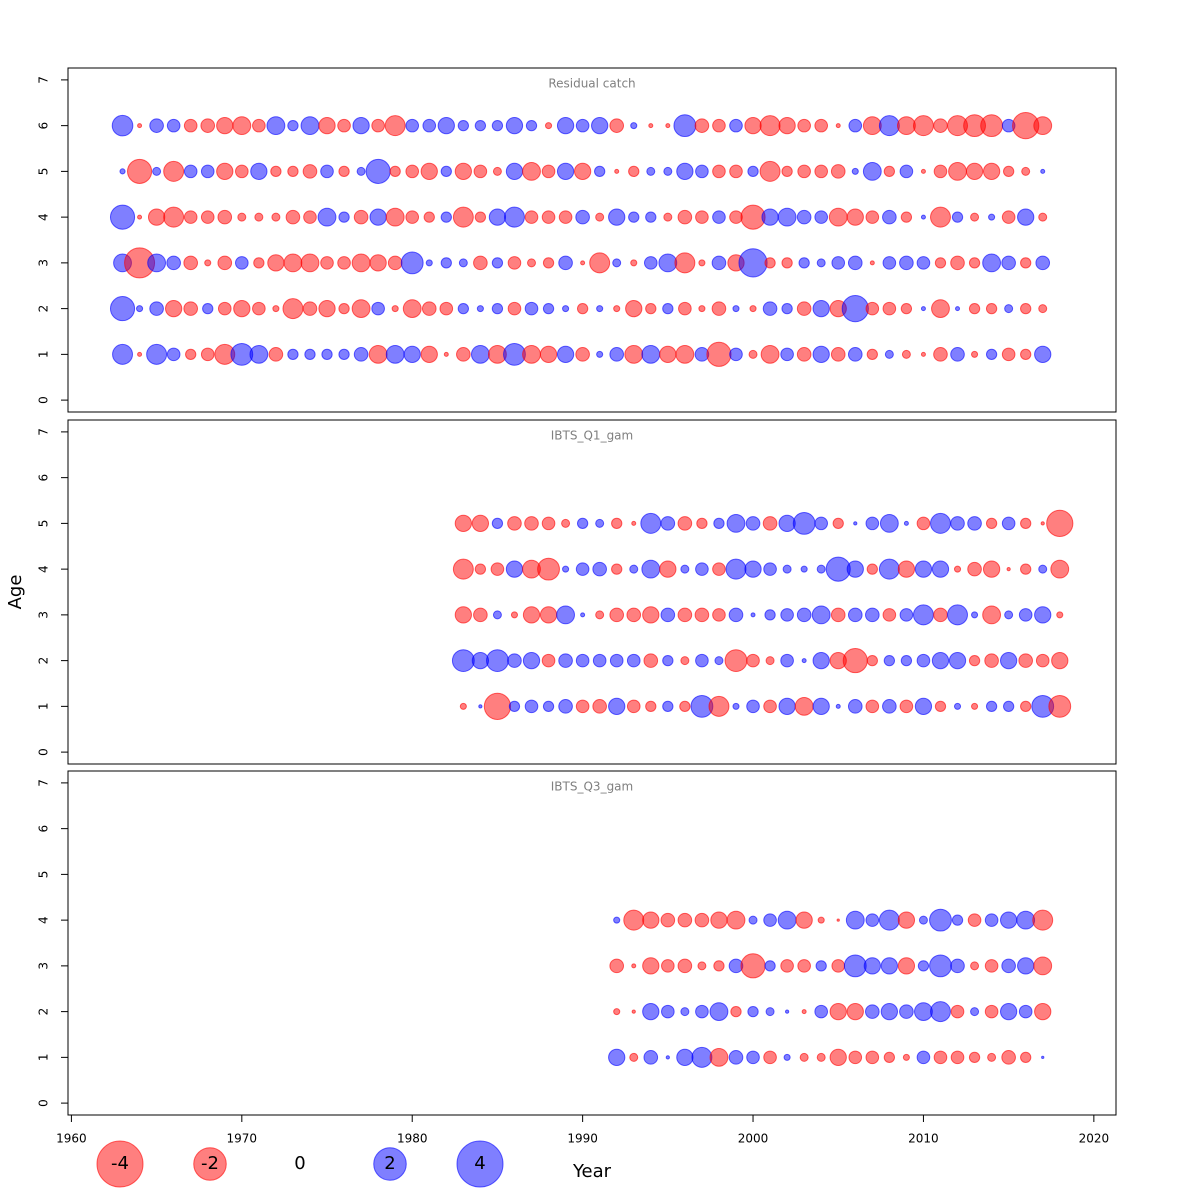 The width and height of the screenshot is (1200, 1200). What do you see at coordinates (923, 1139) in the screenshot?
I see `x-tick-label: 2010` at bounding box center [923, 1139].